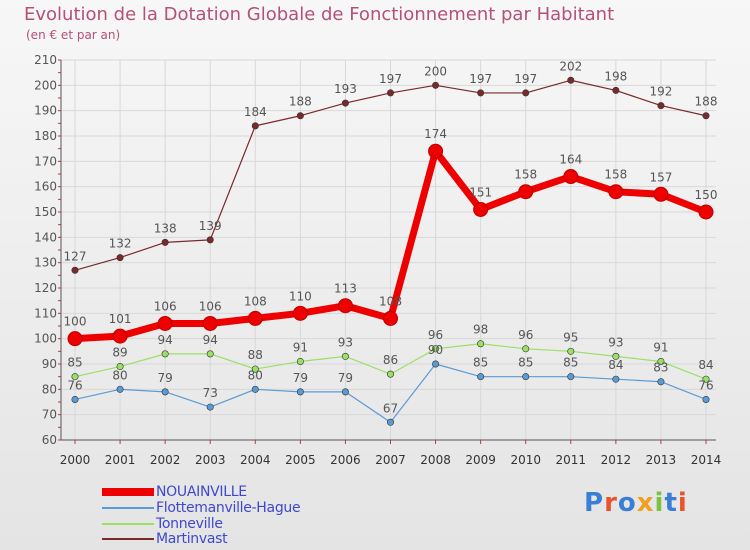 This screenshot has width=750, height=550. Describe the element at coordinates (165, 306) in the screenshot. I see `data-label-nouainville-2002: 106` at that location.